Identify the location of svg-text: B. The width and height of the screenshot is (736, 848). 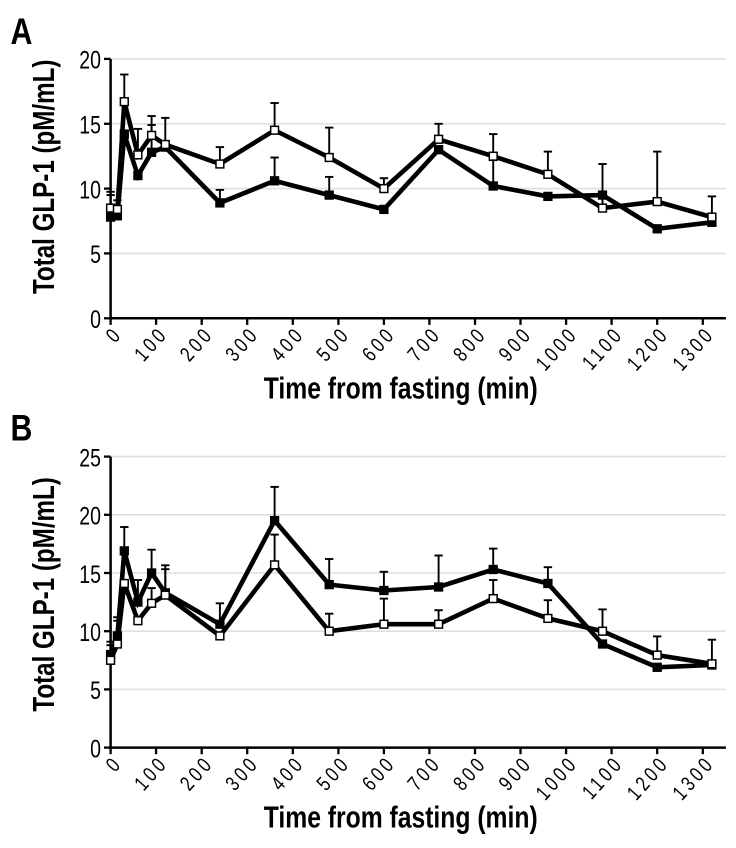
(22, 429).